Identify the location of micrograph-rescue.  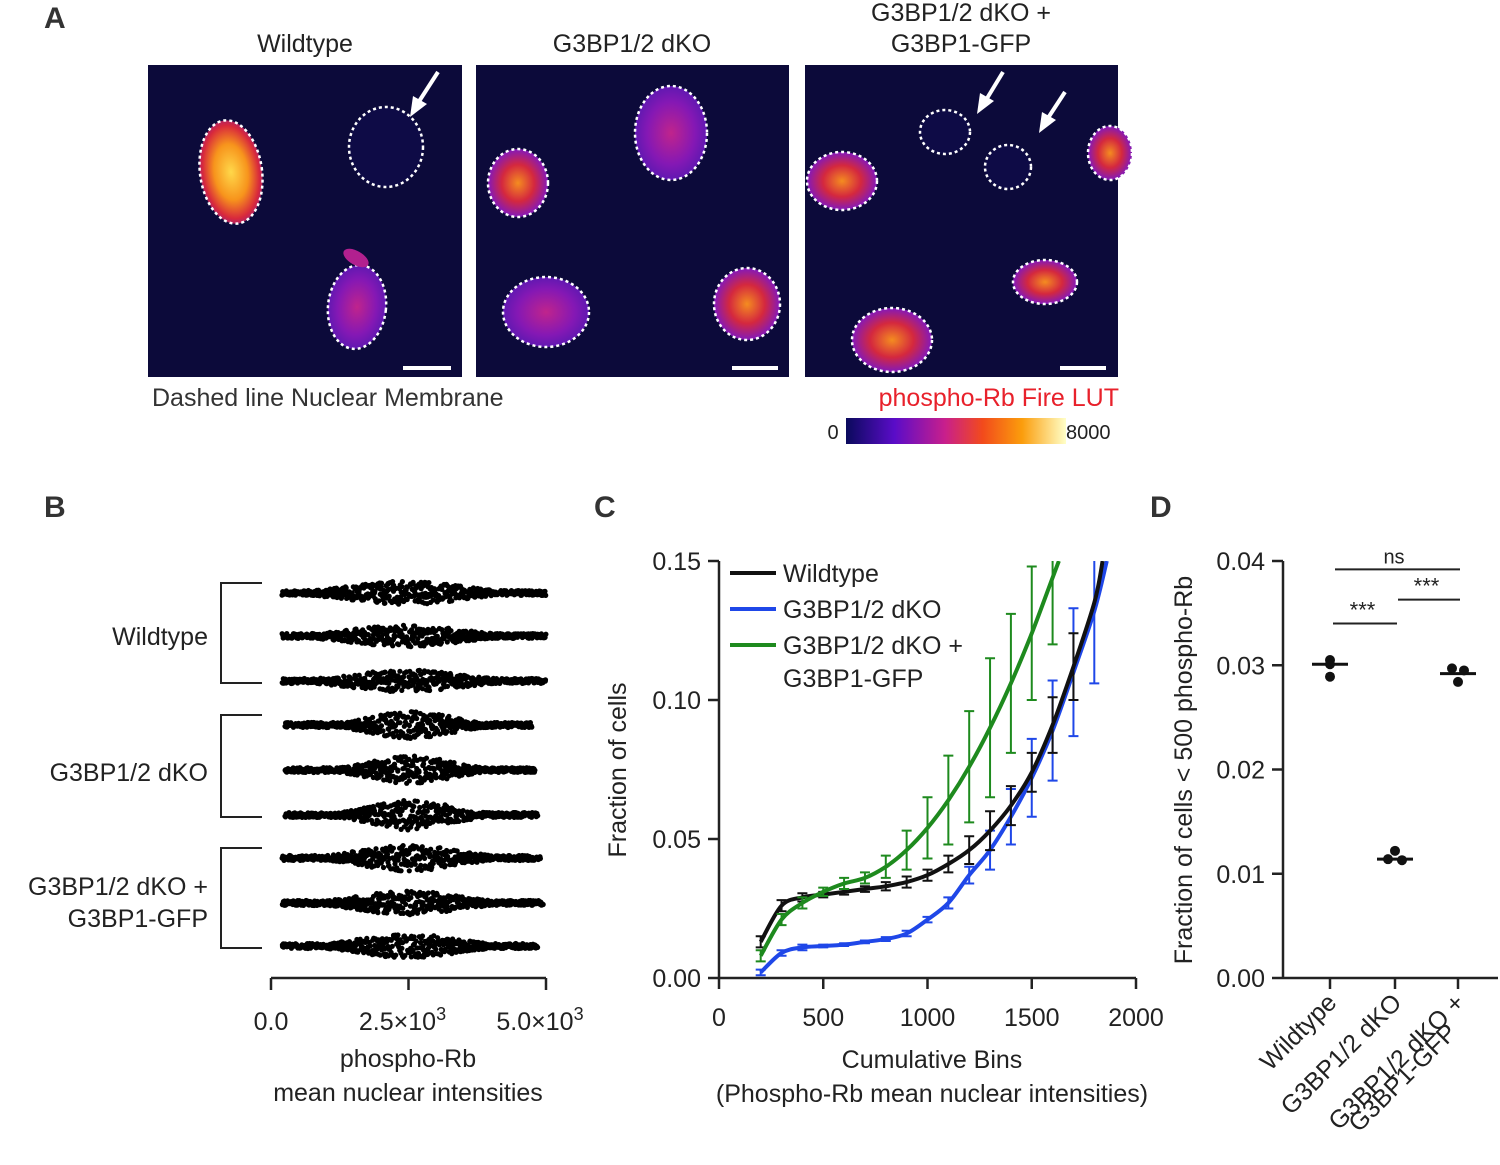
(969, 221).